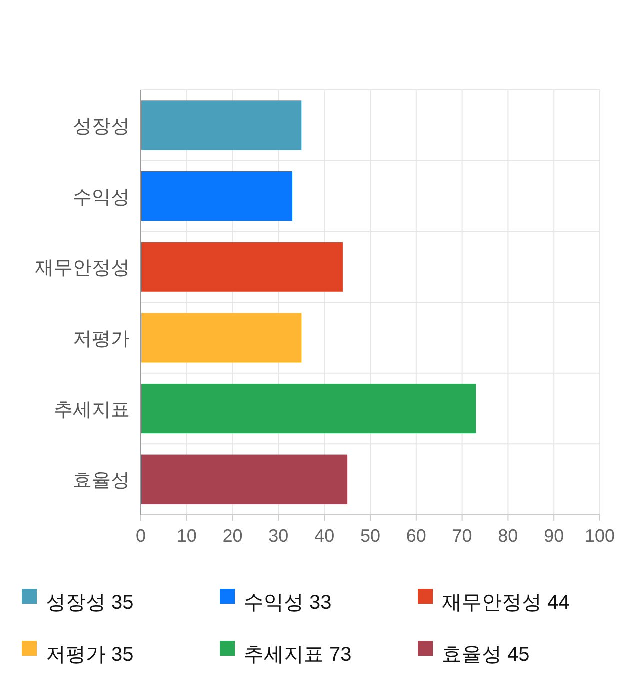 The image size is (640, 700). I want to click on x-tick-label: 0, so click(141, 536).